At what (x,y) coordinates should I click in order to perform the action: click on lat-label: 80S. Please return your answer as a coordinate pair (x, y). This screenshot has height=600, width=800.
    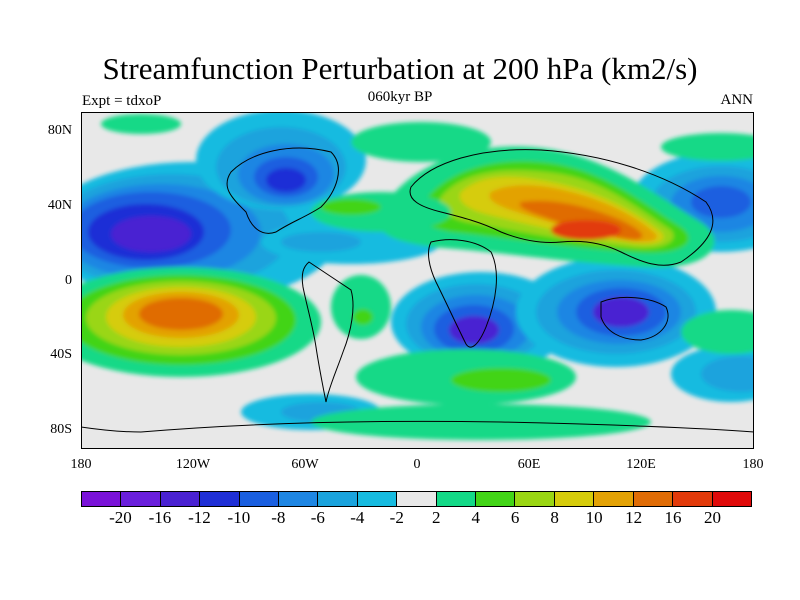
    Looking at the image, I should click on (61, 429).